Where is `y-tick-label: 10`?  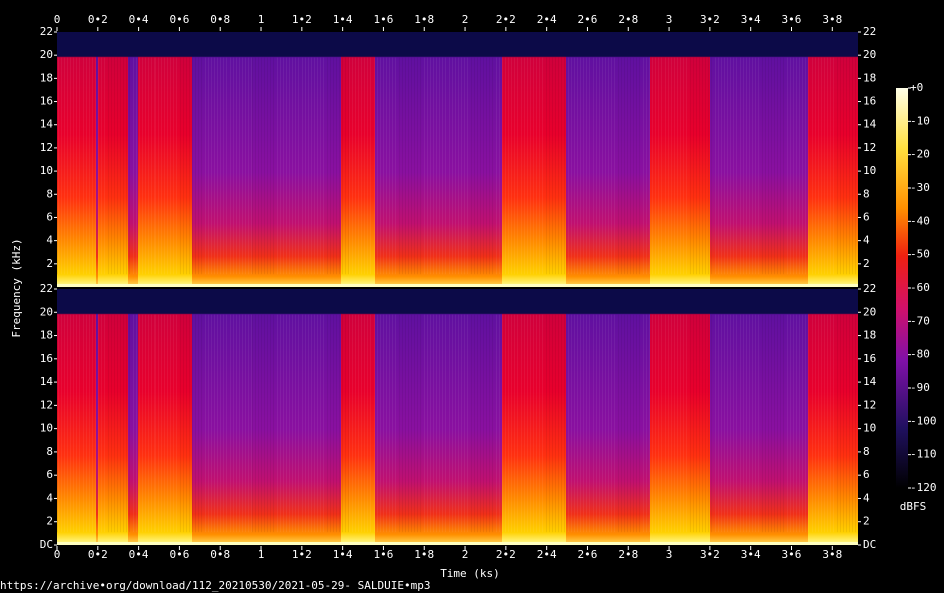 y-tick-label: 10 is located at coordinates (46, 428).